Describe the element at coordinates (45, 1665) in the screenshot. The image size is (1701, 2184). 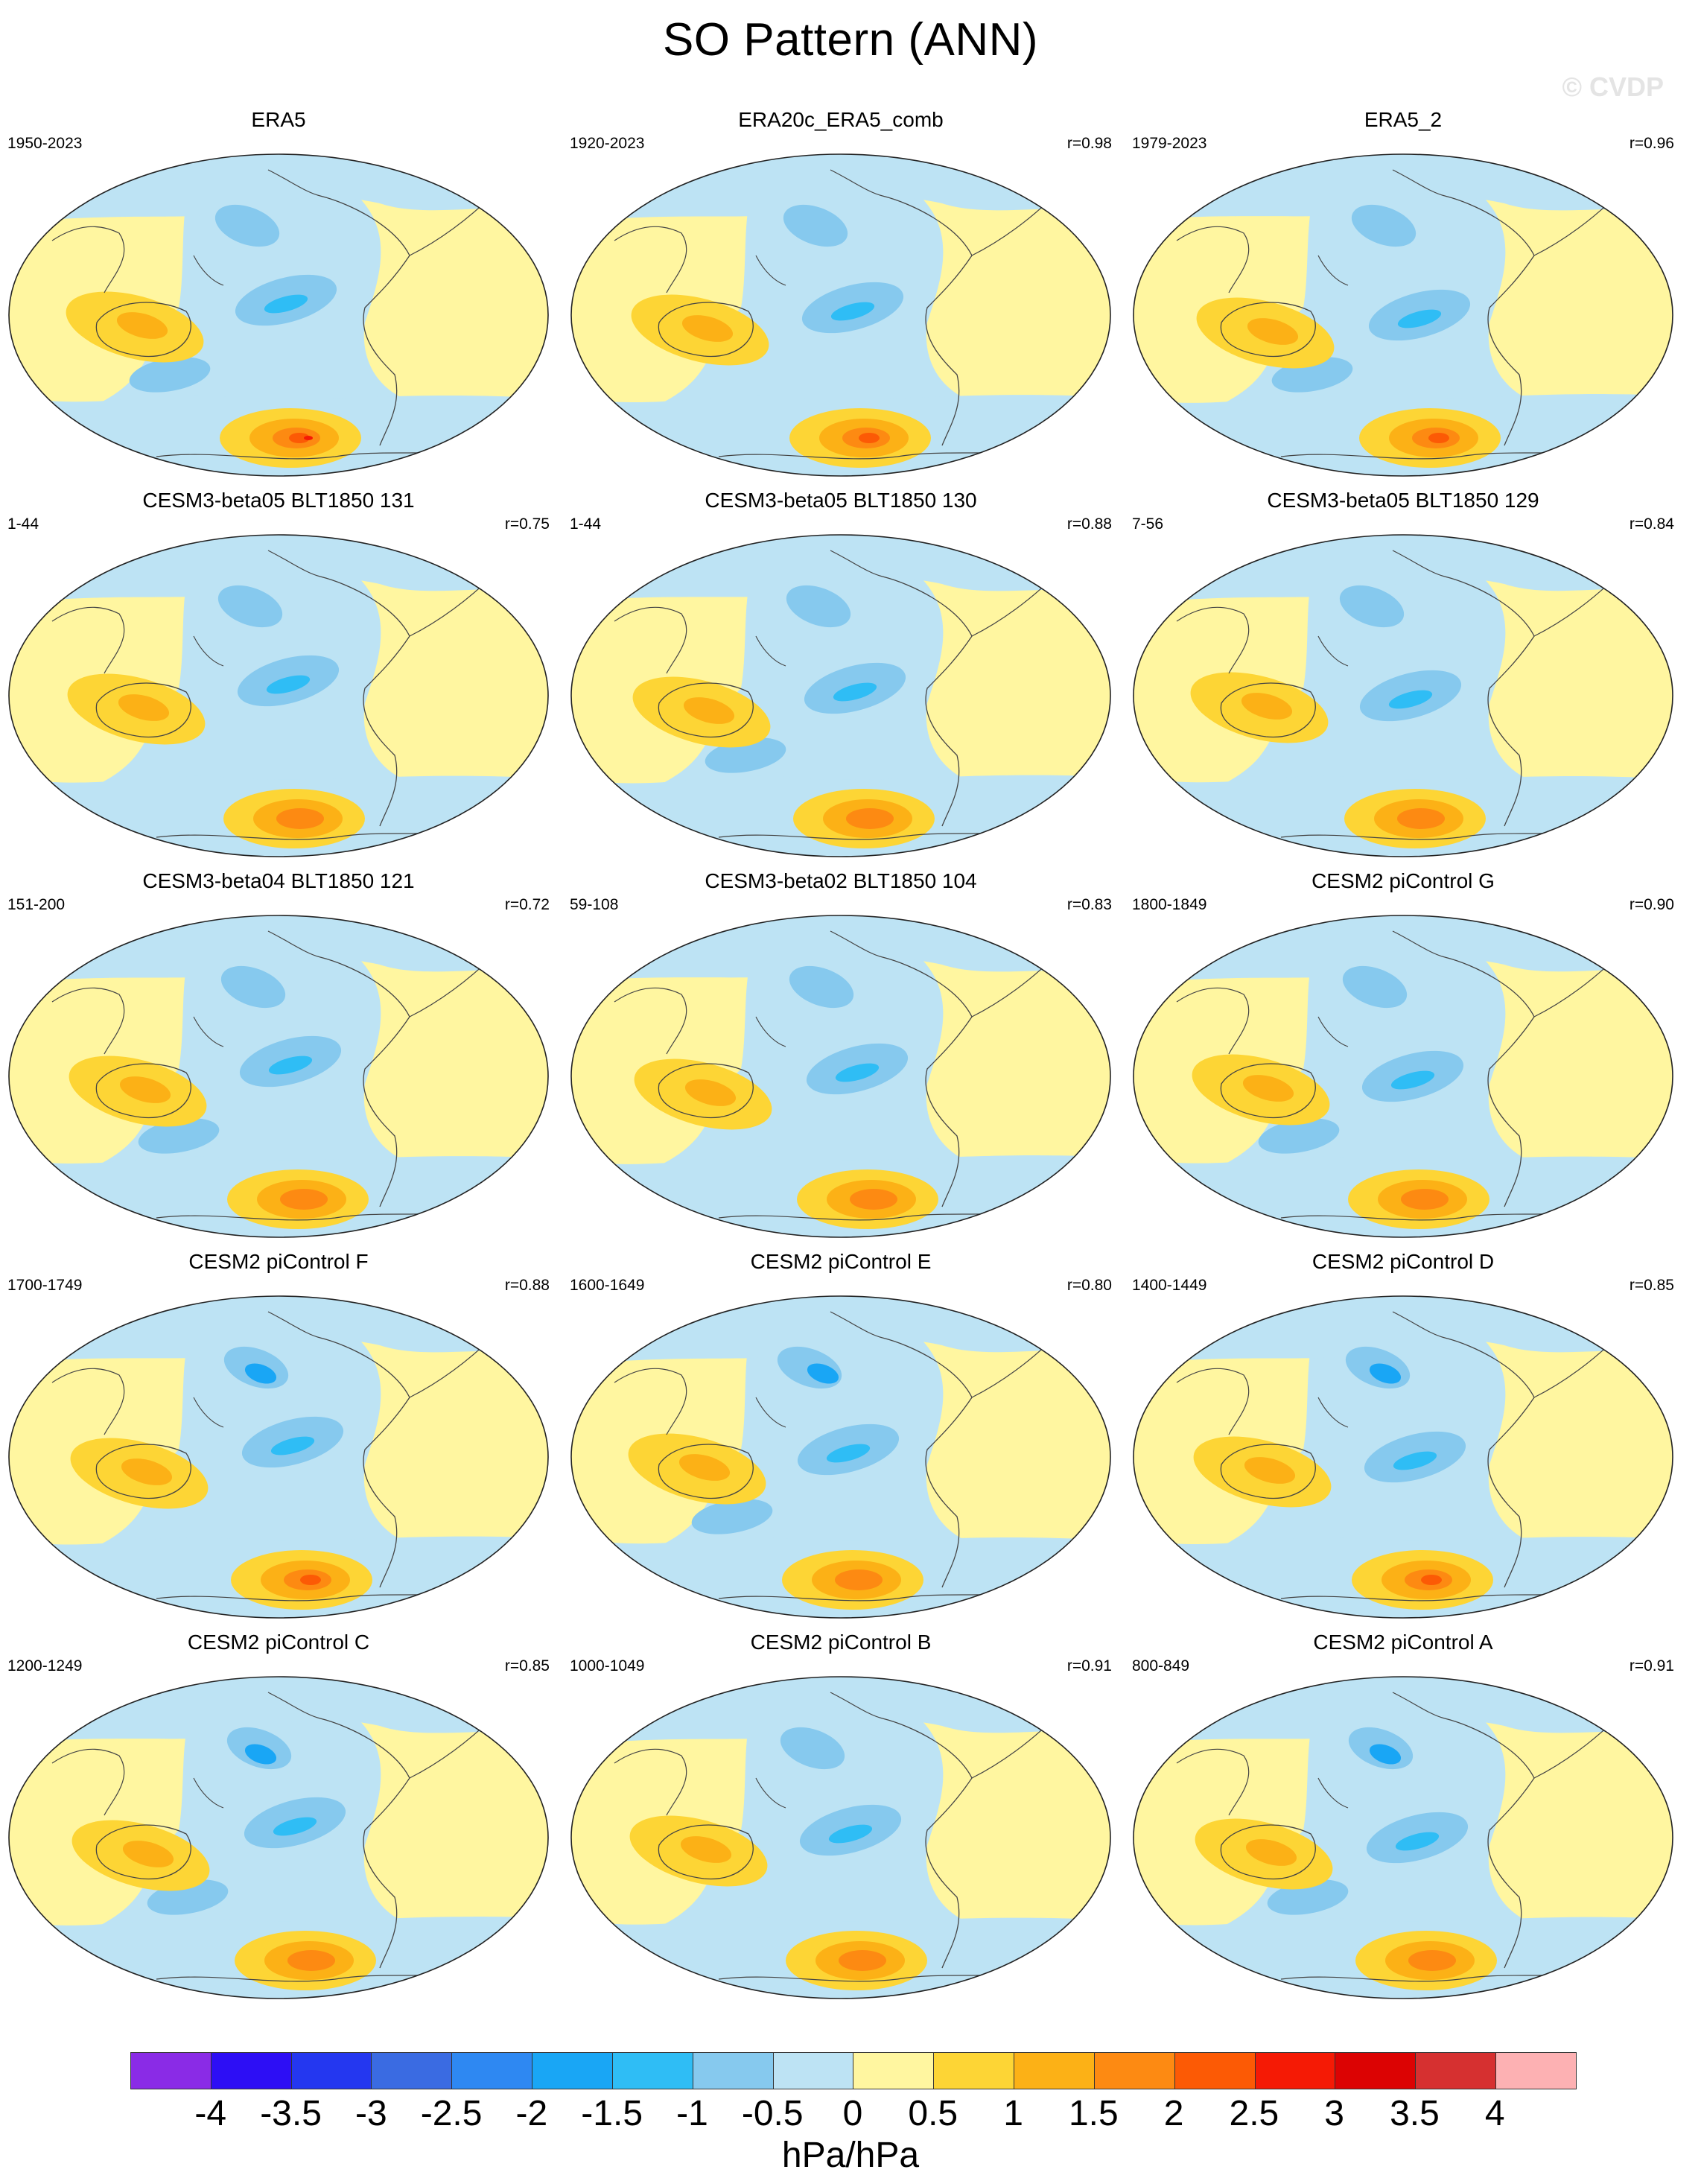
I see `panel-years: 1200-1249` at that location.